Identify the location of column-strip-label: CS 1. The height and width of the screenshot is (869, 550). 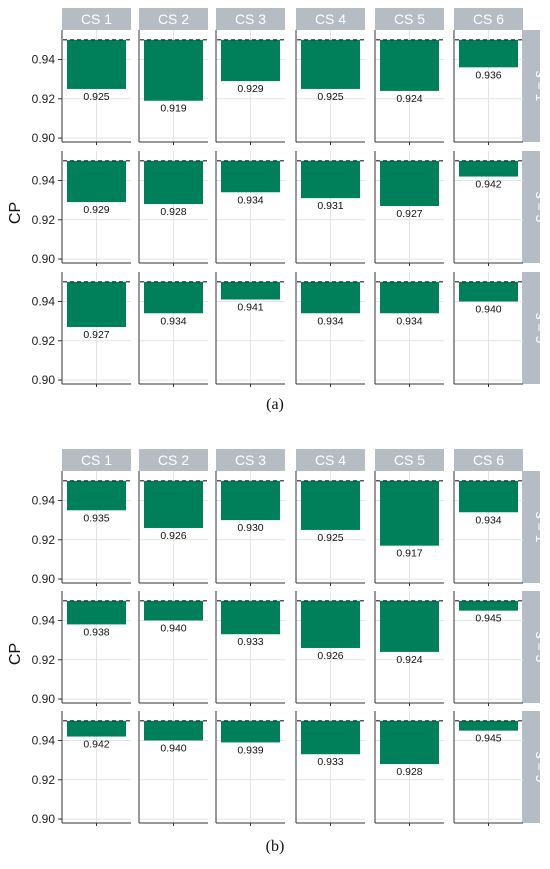
(96, 460).